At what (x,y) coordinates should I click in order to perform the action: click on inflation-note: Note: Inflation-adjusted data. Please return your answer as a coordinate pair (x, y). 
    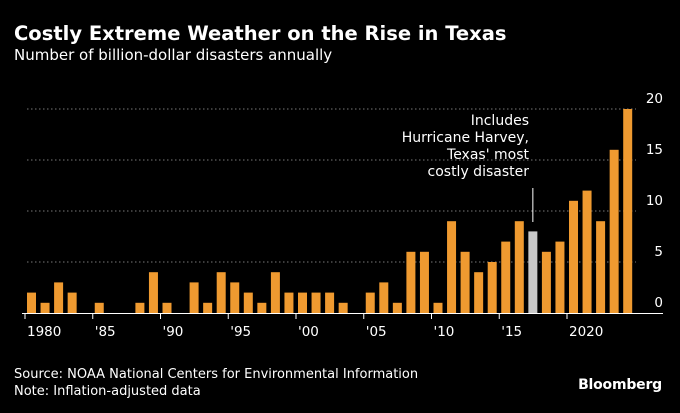
    Looking at the image, I should click on (107, 391).